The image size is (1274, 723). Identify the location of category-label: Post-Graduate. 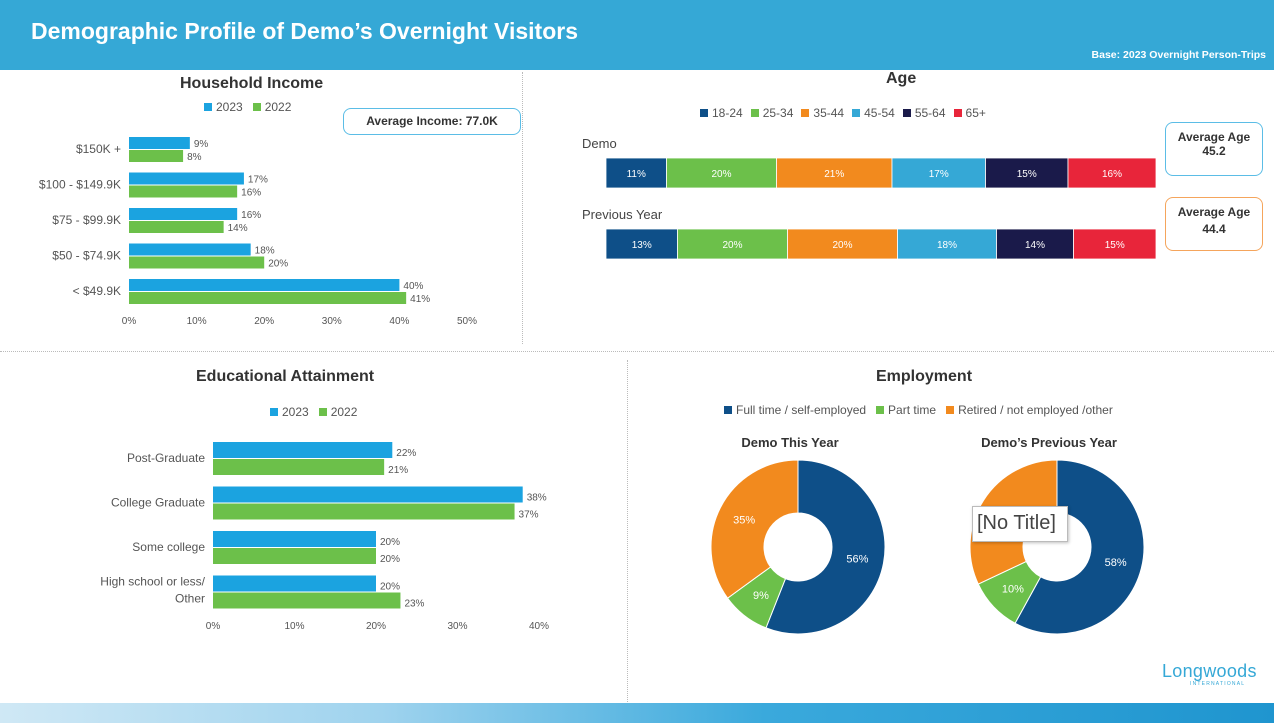
(166, 458).